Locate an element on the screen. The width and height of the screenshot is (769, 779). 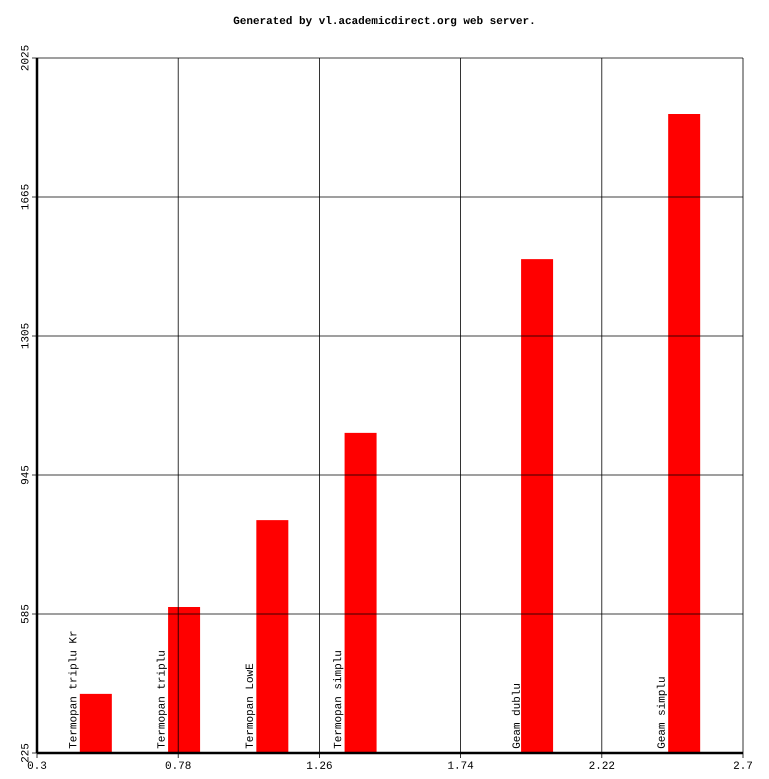
y-tick-label: 2025 is located at coordinates (24, 58).